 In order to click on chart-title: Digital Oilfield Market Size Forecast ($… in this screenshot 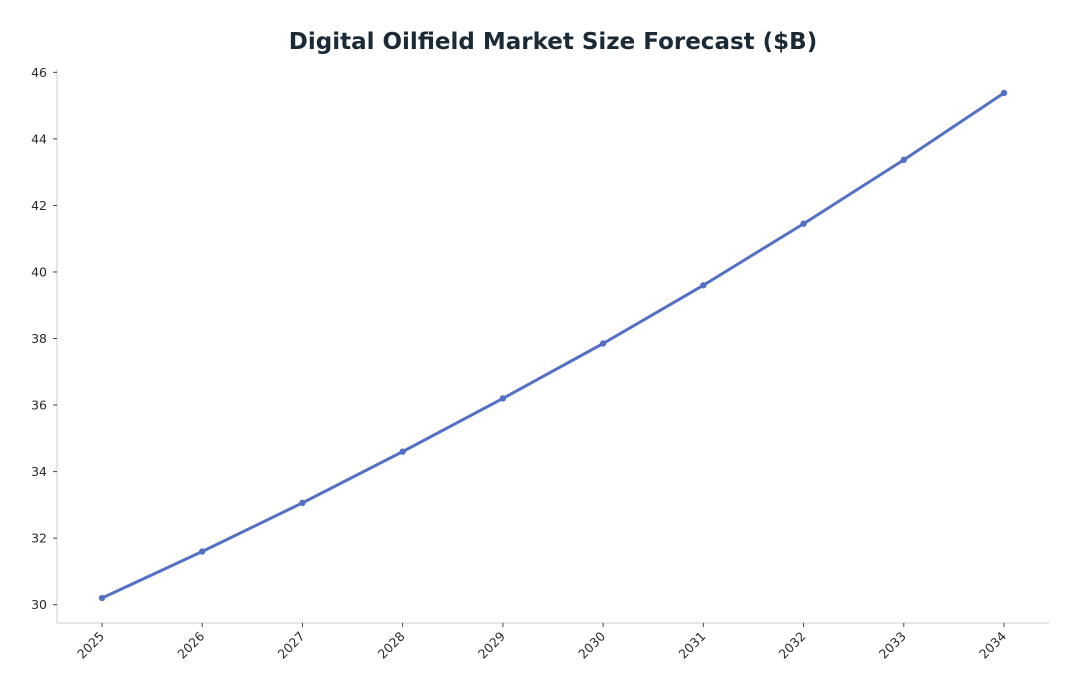, I will do `click(553, 42)`.